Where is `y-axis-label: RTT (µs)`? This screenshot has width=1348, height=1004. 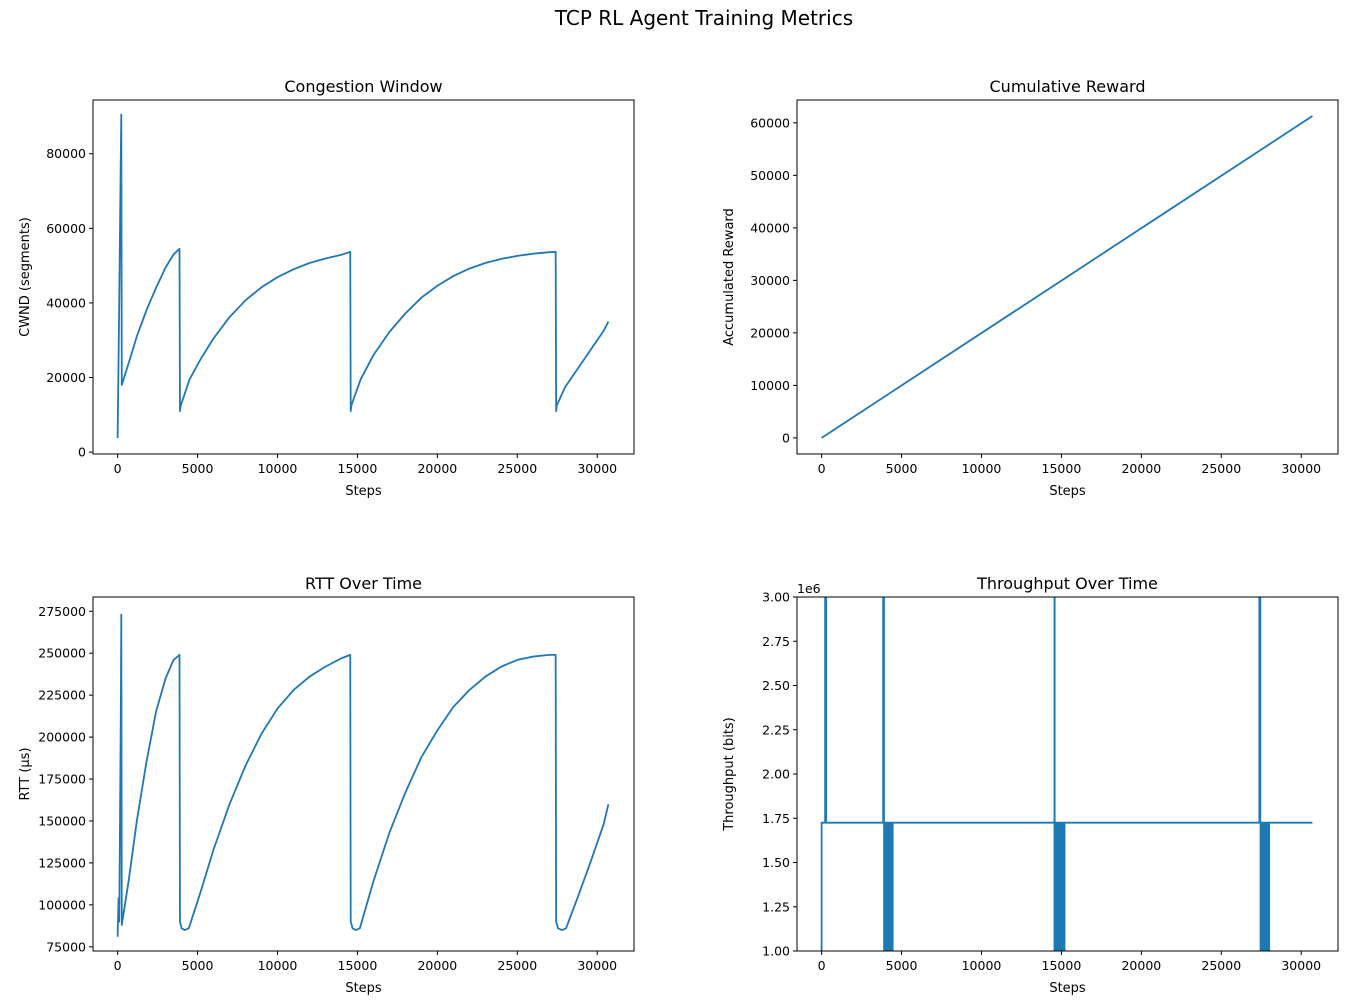
y-axis-label: RTT (µs) is located at coordinates (25, 773).